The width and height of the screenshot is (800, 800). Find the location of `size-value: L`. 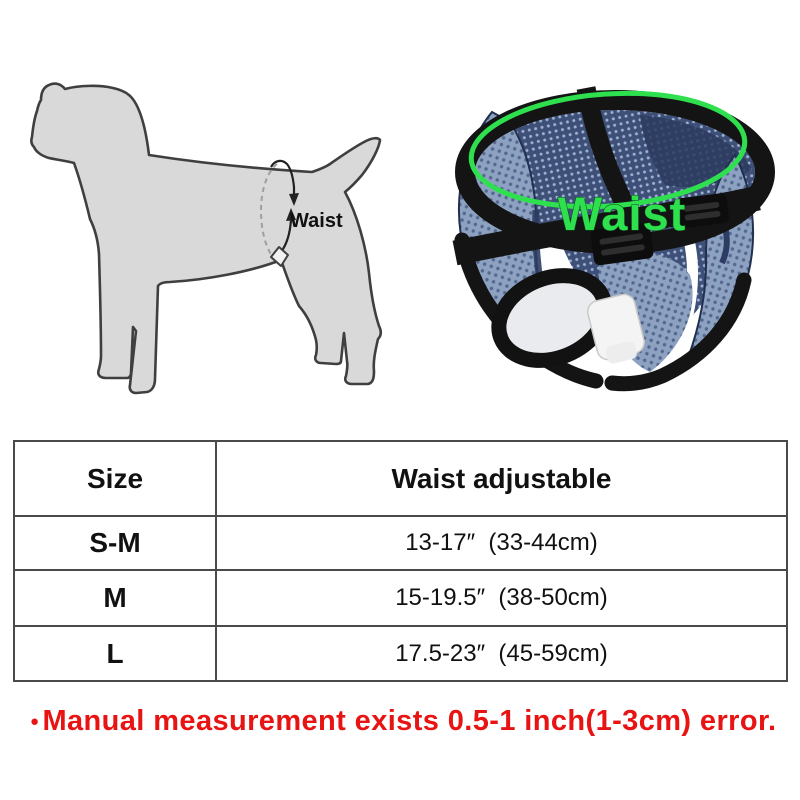

size-value: L is located at coordinates (116, 653).